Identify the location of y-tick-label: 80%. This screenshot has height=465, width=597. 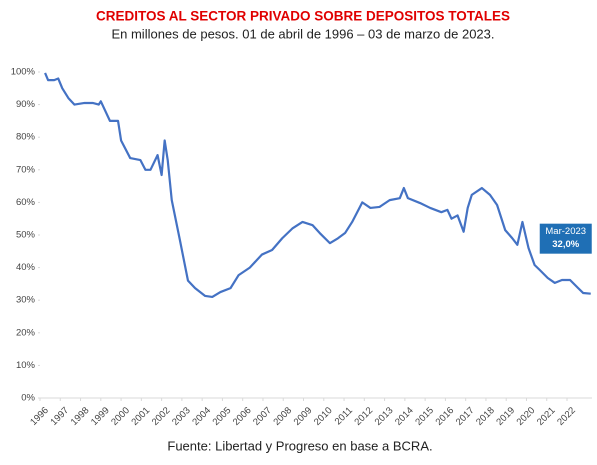
(26, 137).